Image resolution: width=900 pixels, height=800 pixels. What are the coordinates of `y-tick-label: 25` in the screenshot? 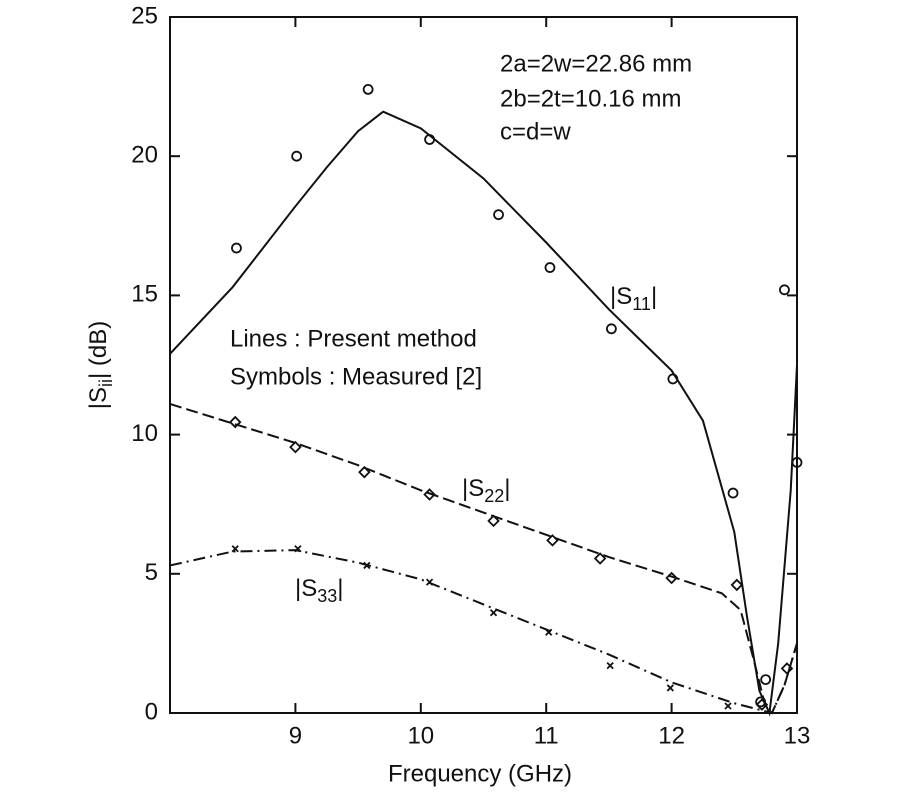 It's located at (144, 15).